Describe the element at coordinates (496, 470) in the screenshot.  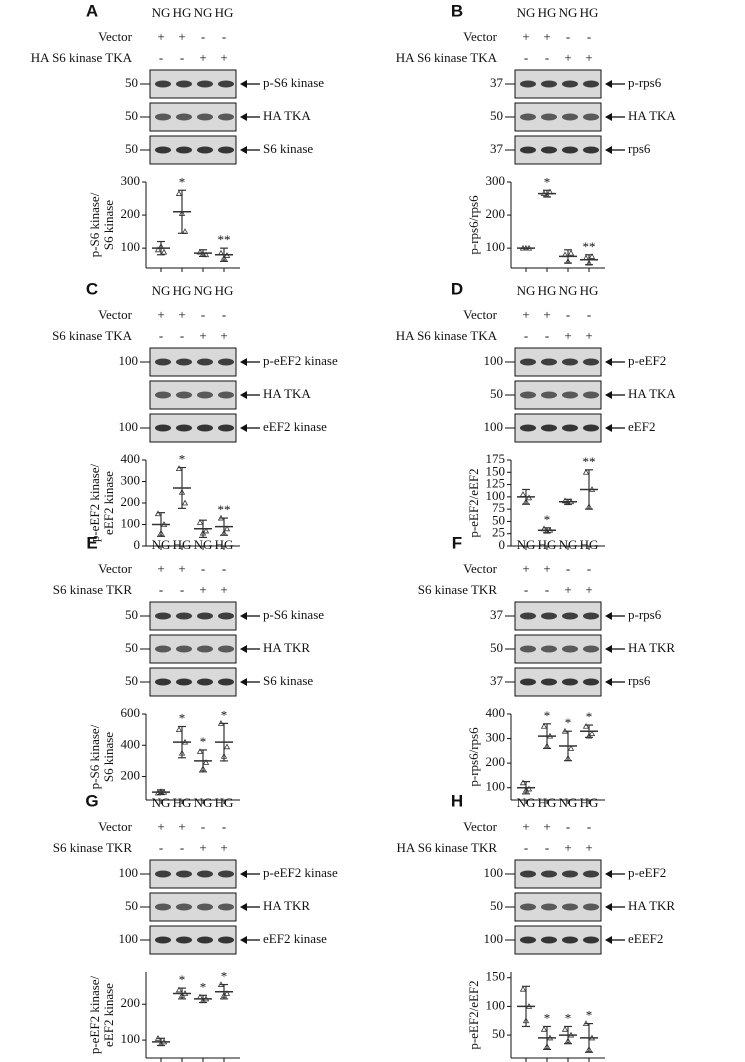
I see `y-tick-label: 150` at that location.